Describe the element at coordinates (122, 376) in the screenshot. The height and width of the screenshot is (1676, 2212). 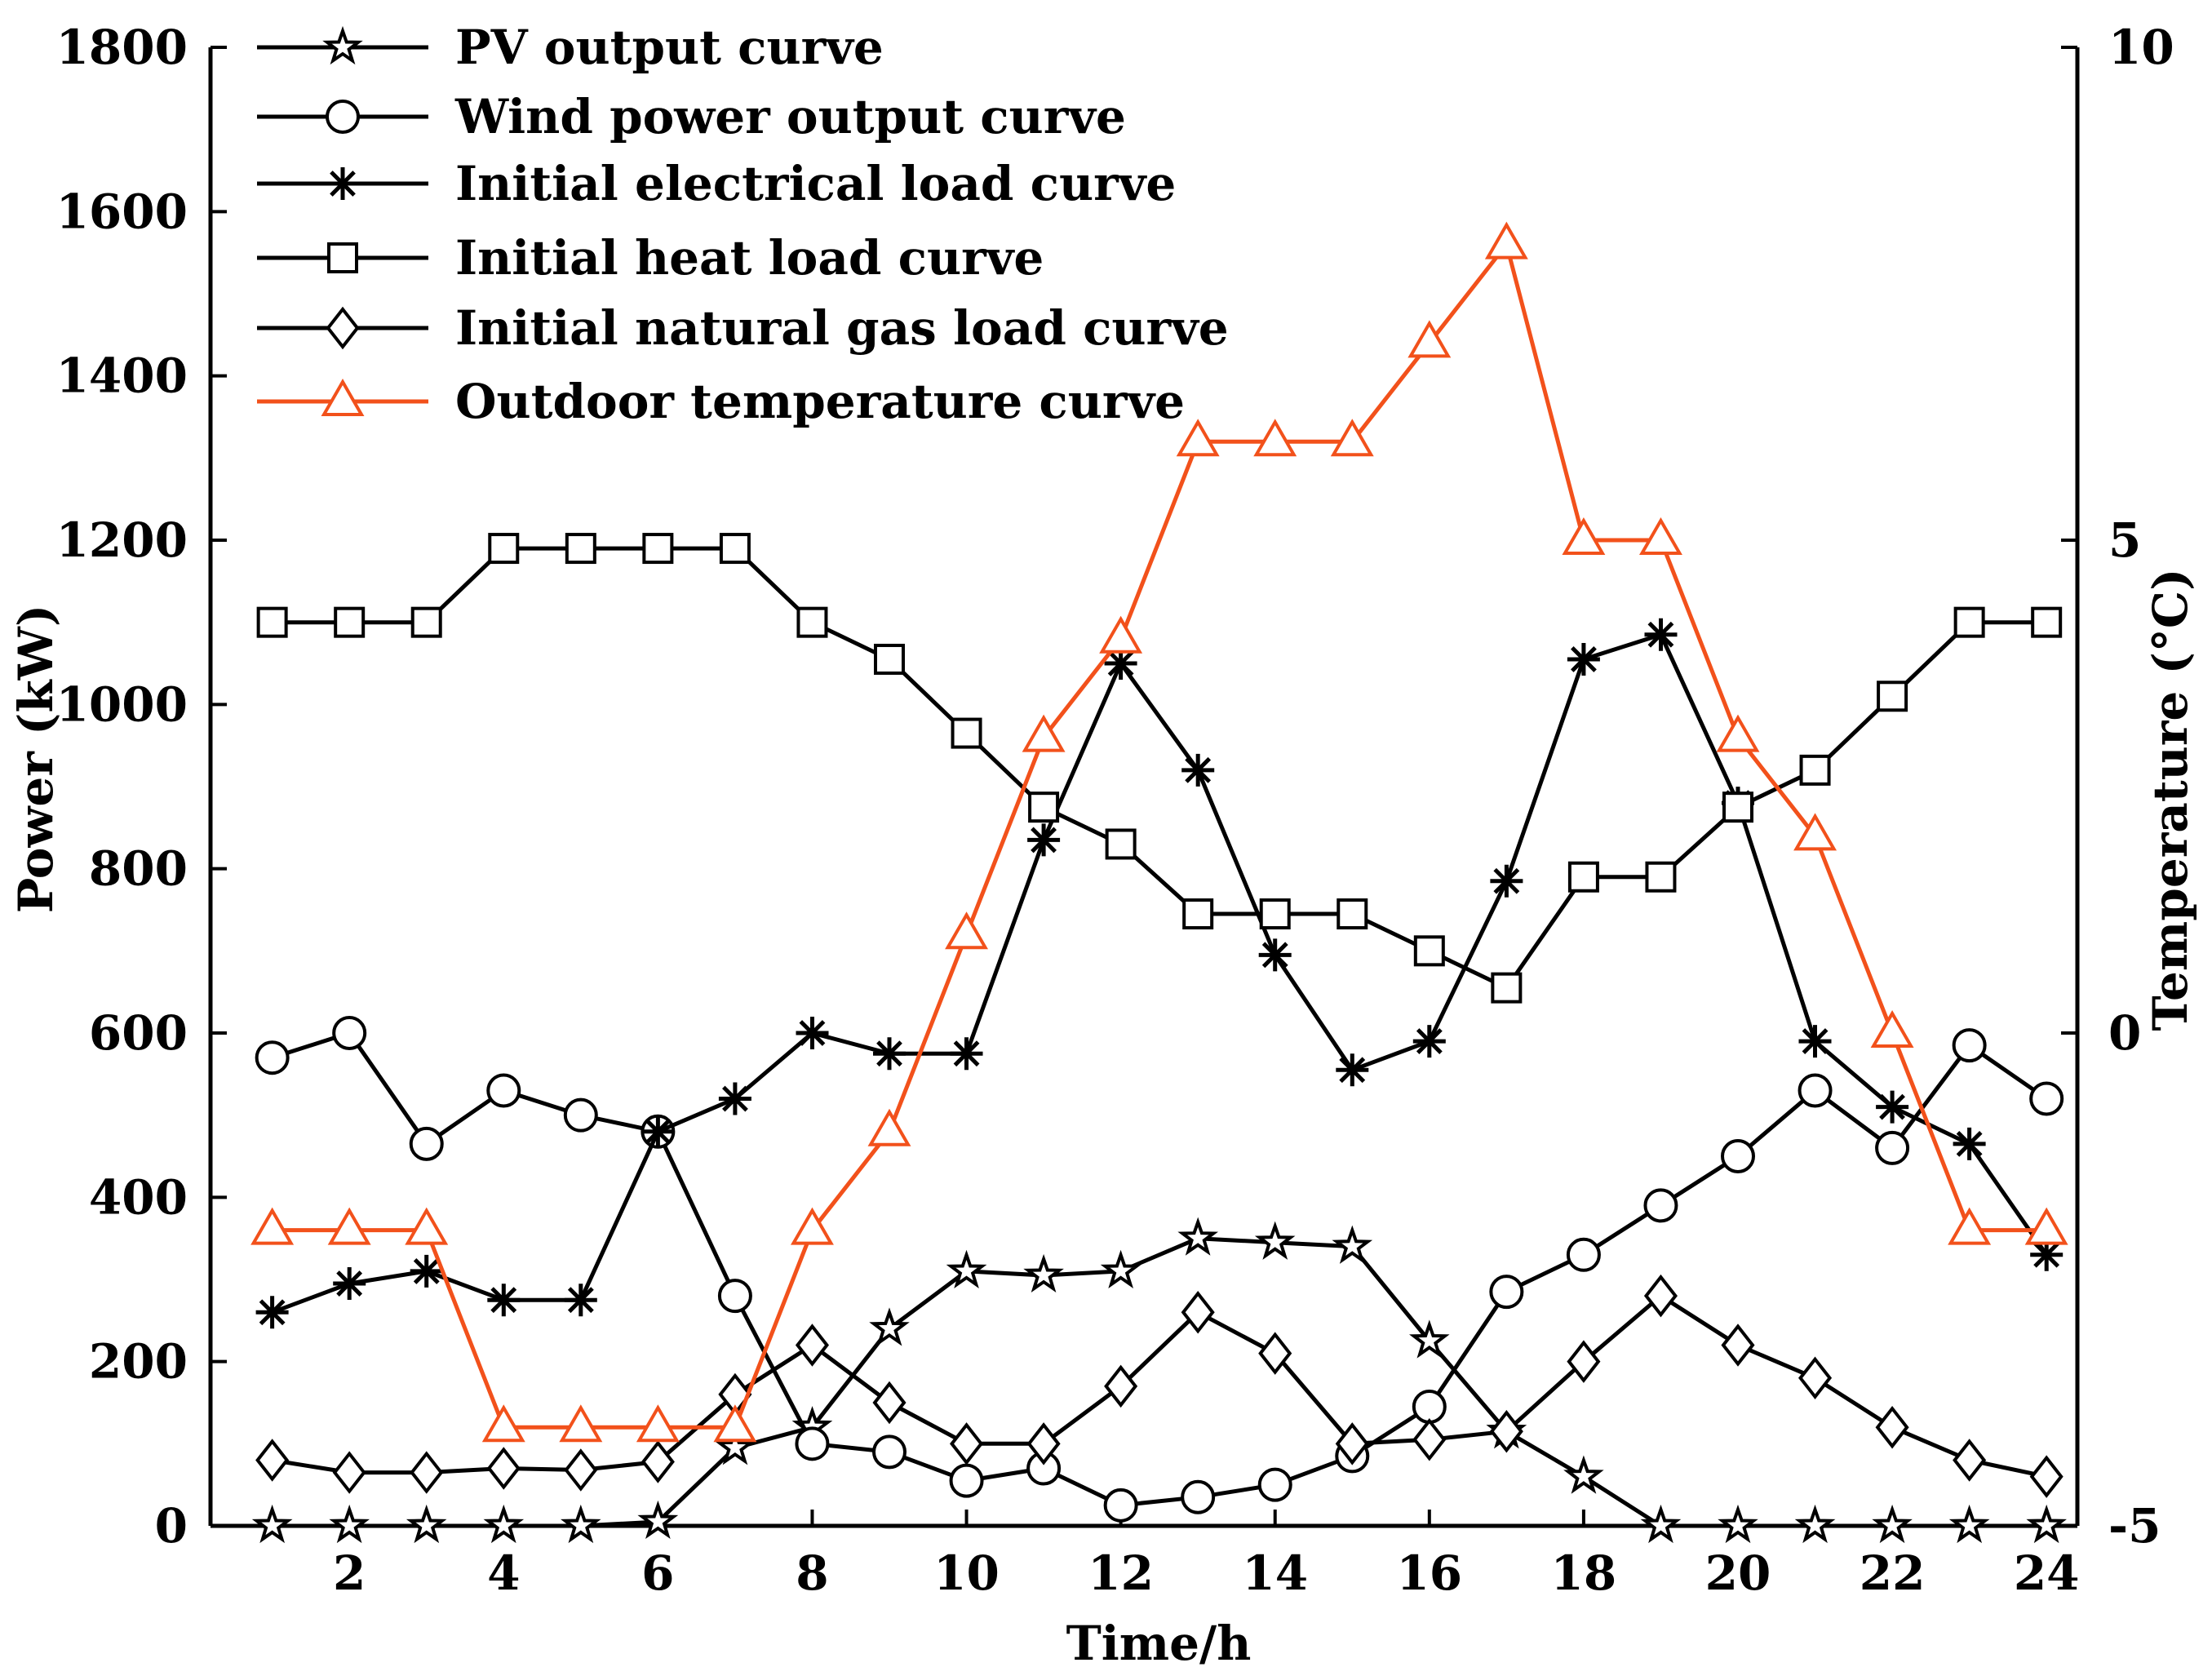
I see `y-tick-label: 1400` at that location.